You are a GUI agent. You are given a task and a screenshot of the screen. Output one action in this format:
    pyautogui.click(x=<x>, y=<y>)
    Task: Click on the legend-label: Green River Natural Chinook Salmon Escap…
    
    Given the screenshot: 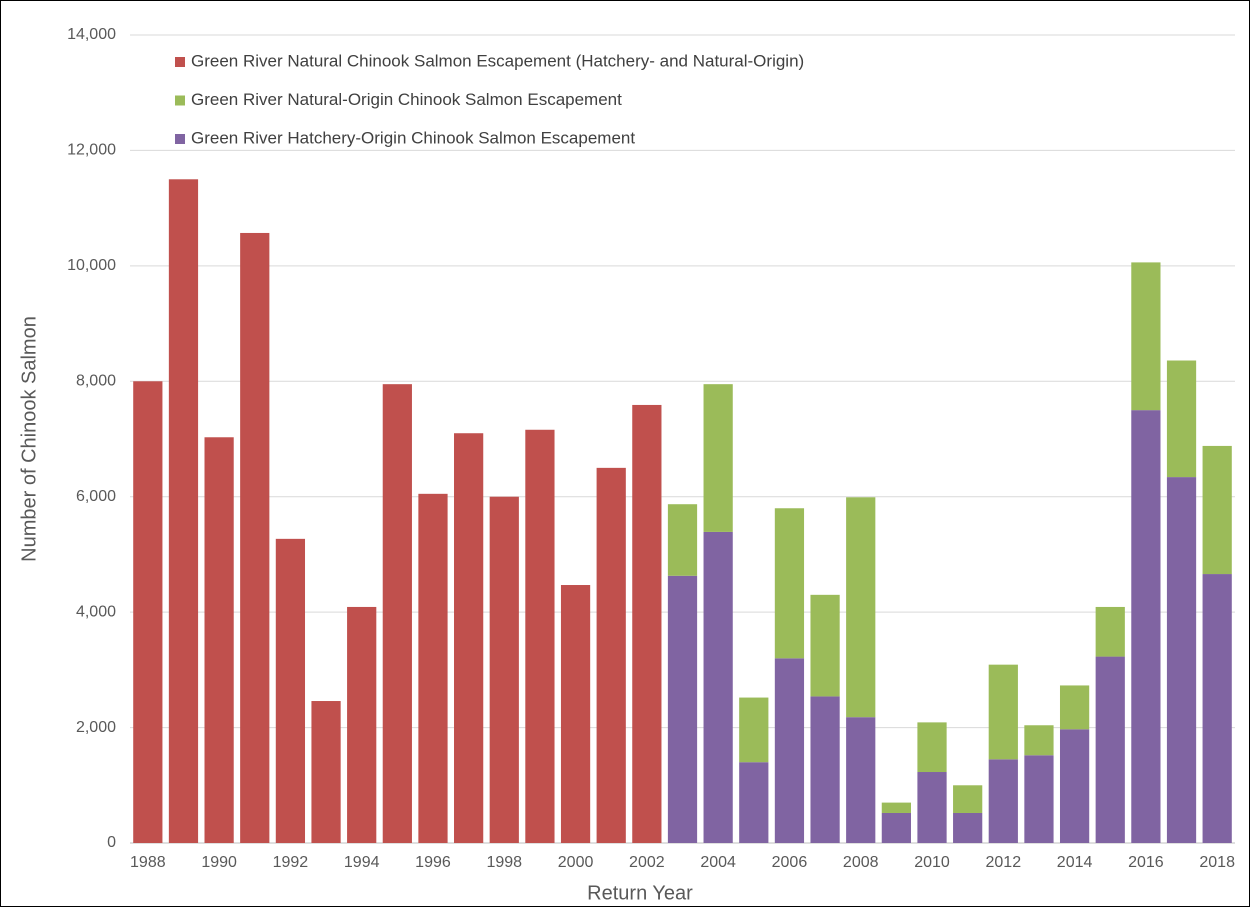 What is the action you would take?
    pyautogui.click(x=497, y=60)
    